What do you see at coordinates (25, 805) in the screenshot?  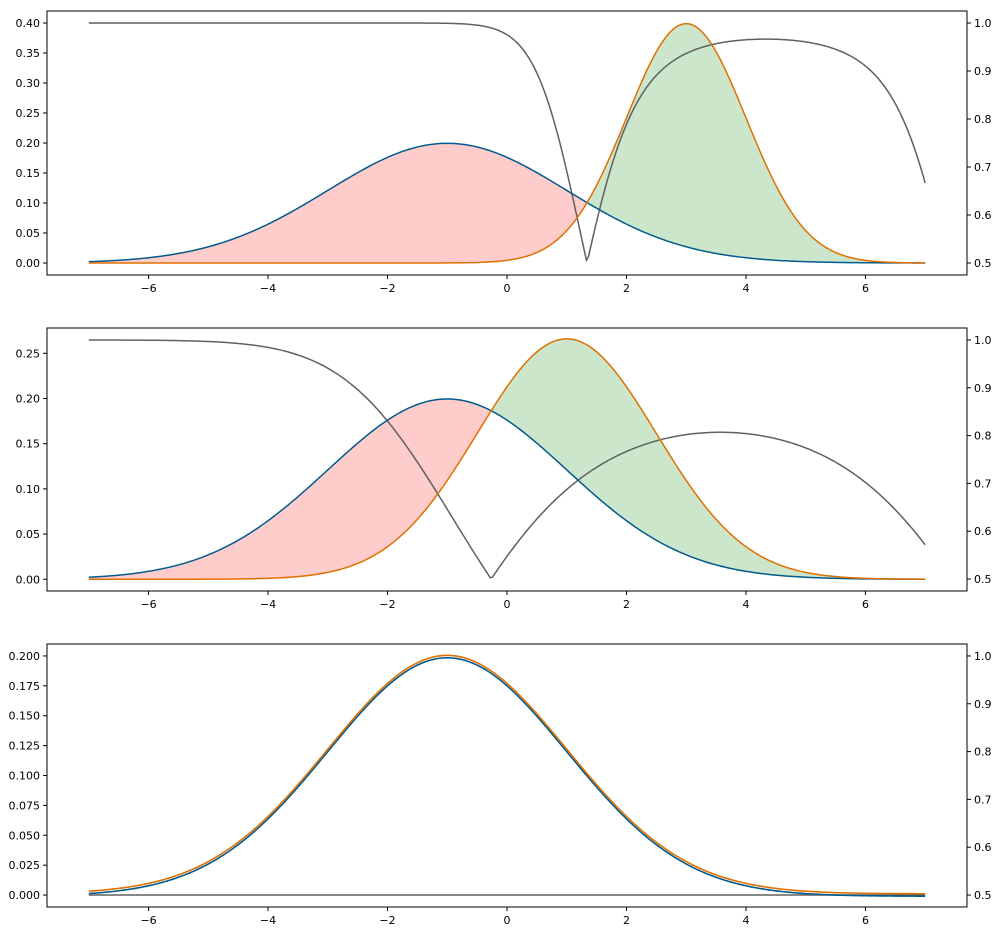 I see `left-y-tick-label: 0.075` at bounding box center [25, 805].